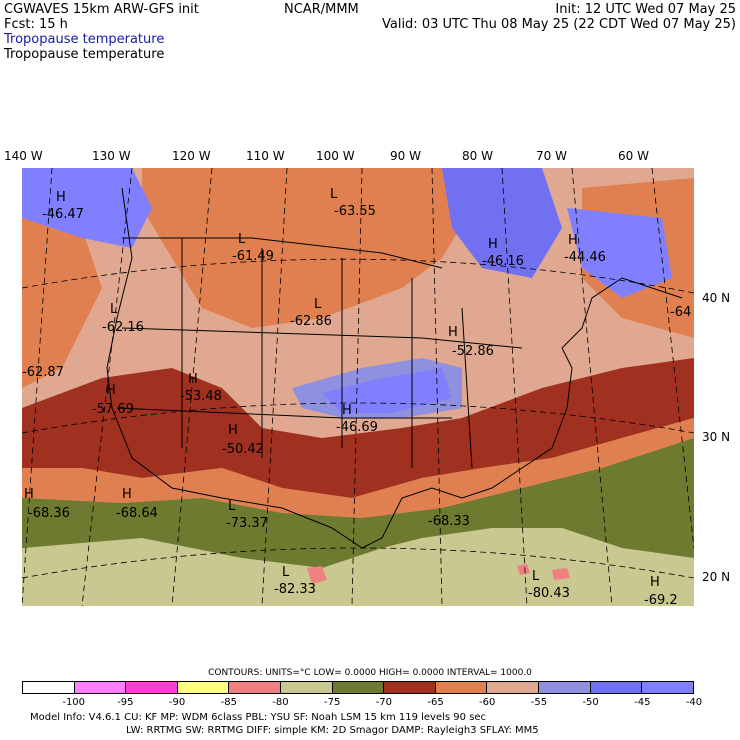  Describe the element at coordinates (253, 256) in the screenshot. I see `center-value: -61.49` at that location.